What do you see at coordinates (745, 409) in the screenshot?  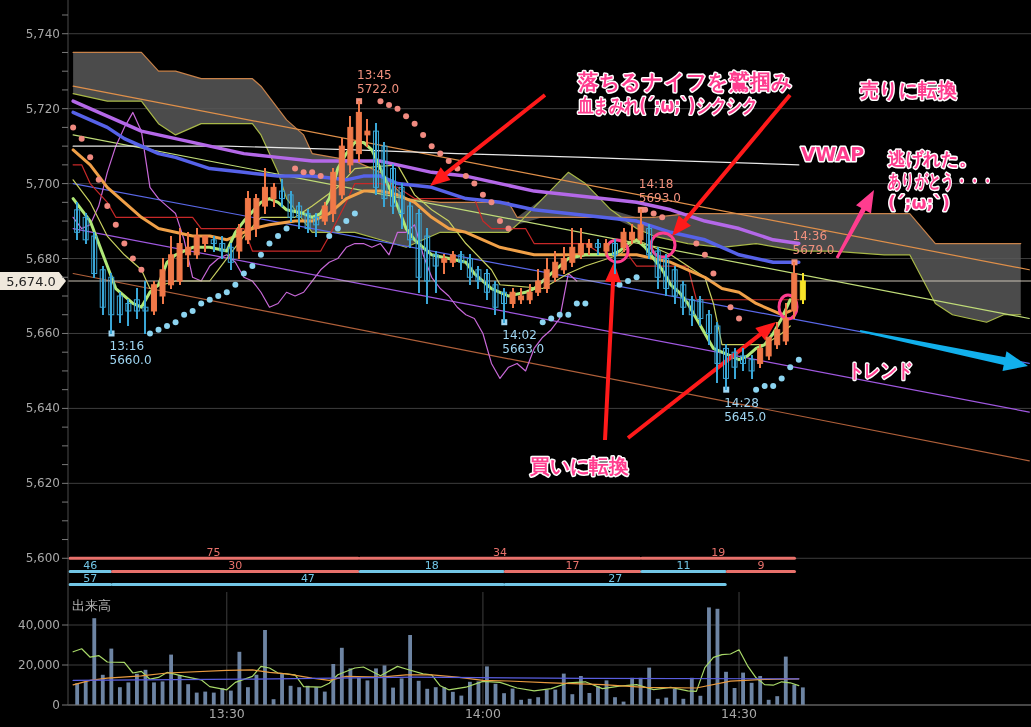 I see `annotation: 14:28 5645.0` at bounding box center [745, 409].